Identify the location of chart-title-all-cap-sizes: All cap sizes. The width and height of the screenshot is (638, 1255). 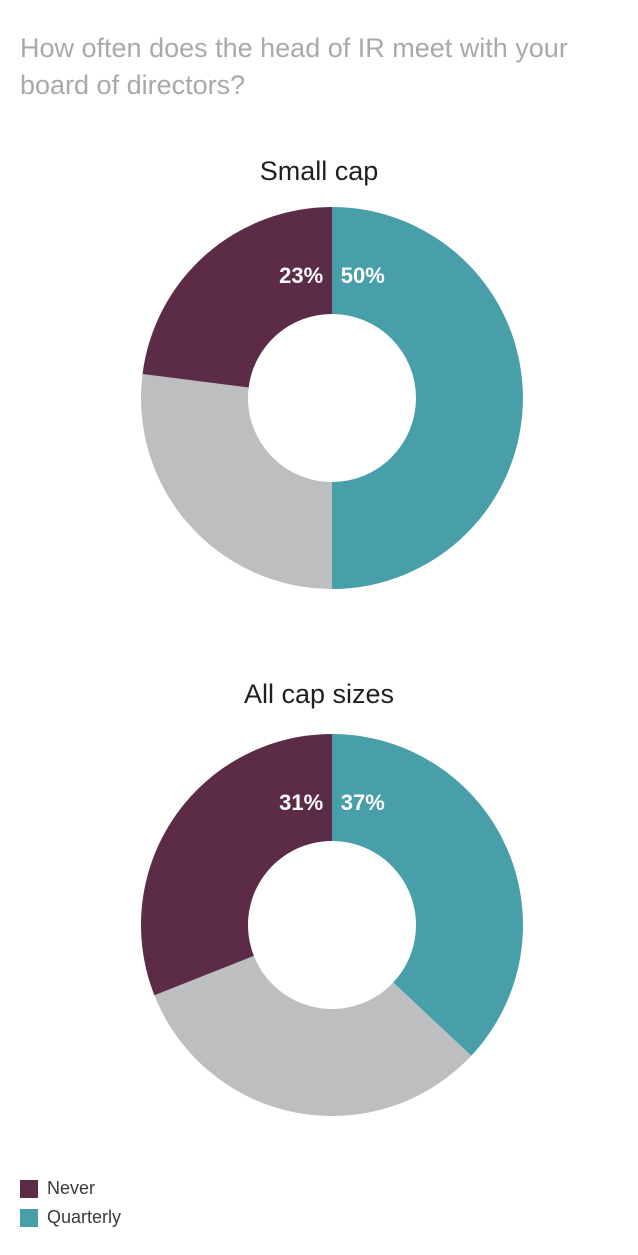
(319, 694).